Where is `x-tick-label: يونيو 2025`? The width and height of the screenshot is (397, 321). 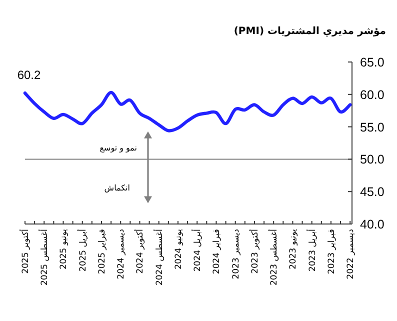
x-tick-label: يونيو 2025 is located at coordinates (64, 249).